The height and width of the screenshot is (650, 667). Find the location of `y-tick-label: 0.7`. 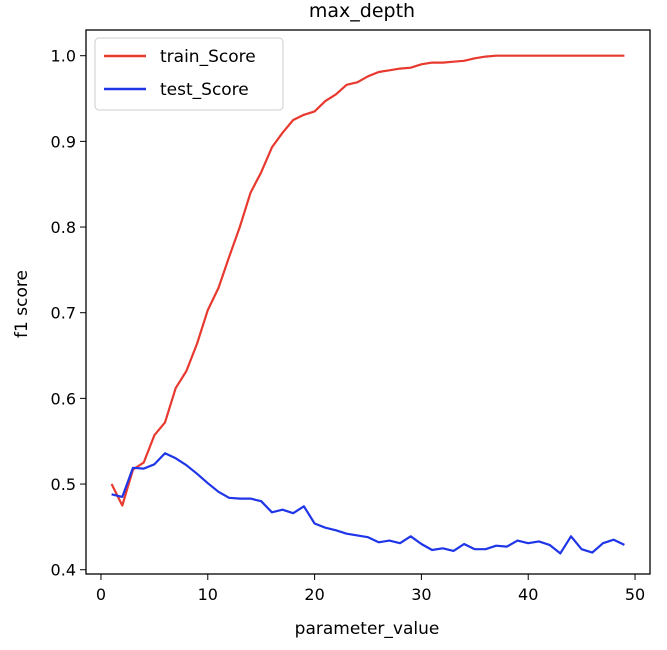

y-tick-label: 0.7 is located at coordinates (63, 313).